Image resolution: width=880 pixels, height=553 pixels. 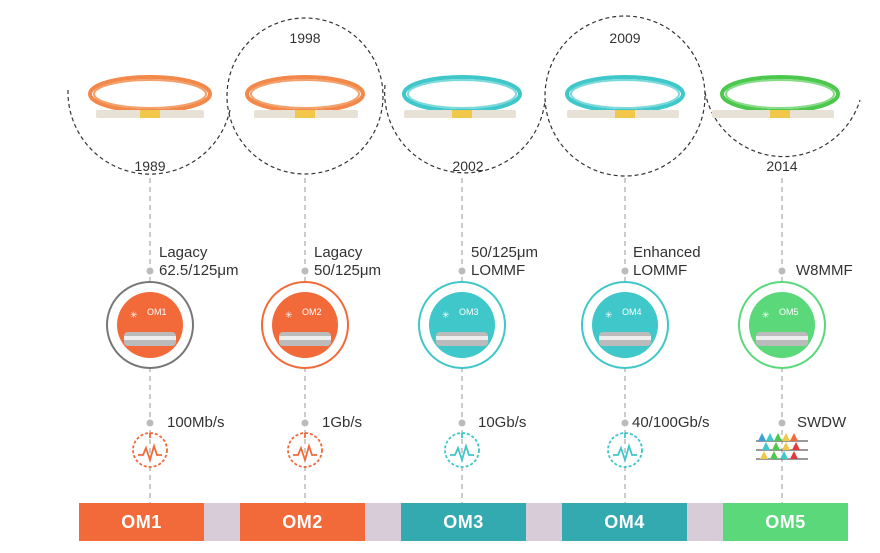 What do you see at coordinates (822, 422) in the screenshot?
I see `speed-om5: SWDW` at bounding box center [822, 422].